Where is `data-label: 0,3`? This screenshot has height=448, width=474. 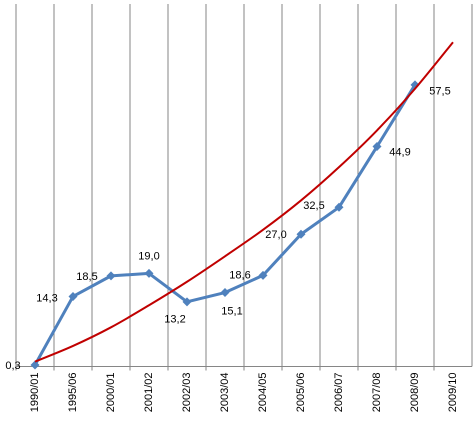
data-label: 0,3 is located at coordinates (12, 366).